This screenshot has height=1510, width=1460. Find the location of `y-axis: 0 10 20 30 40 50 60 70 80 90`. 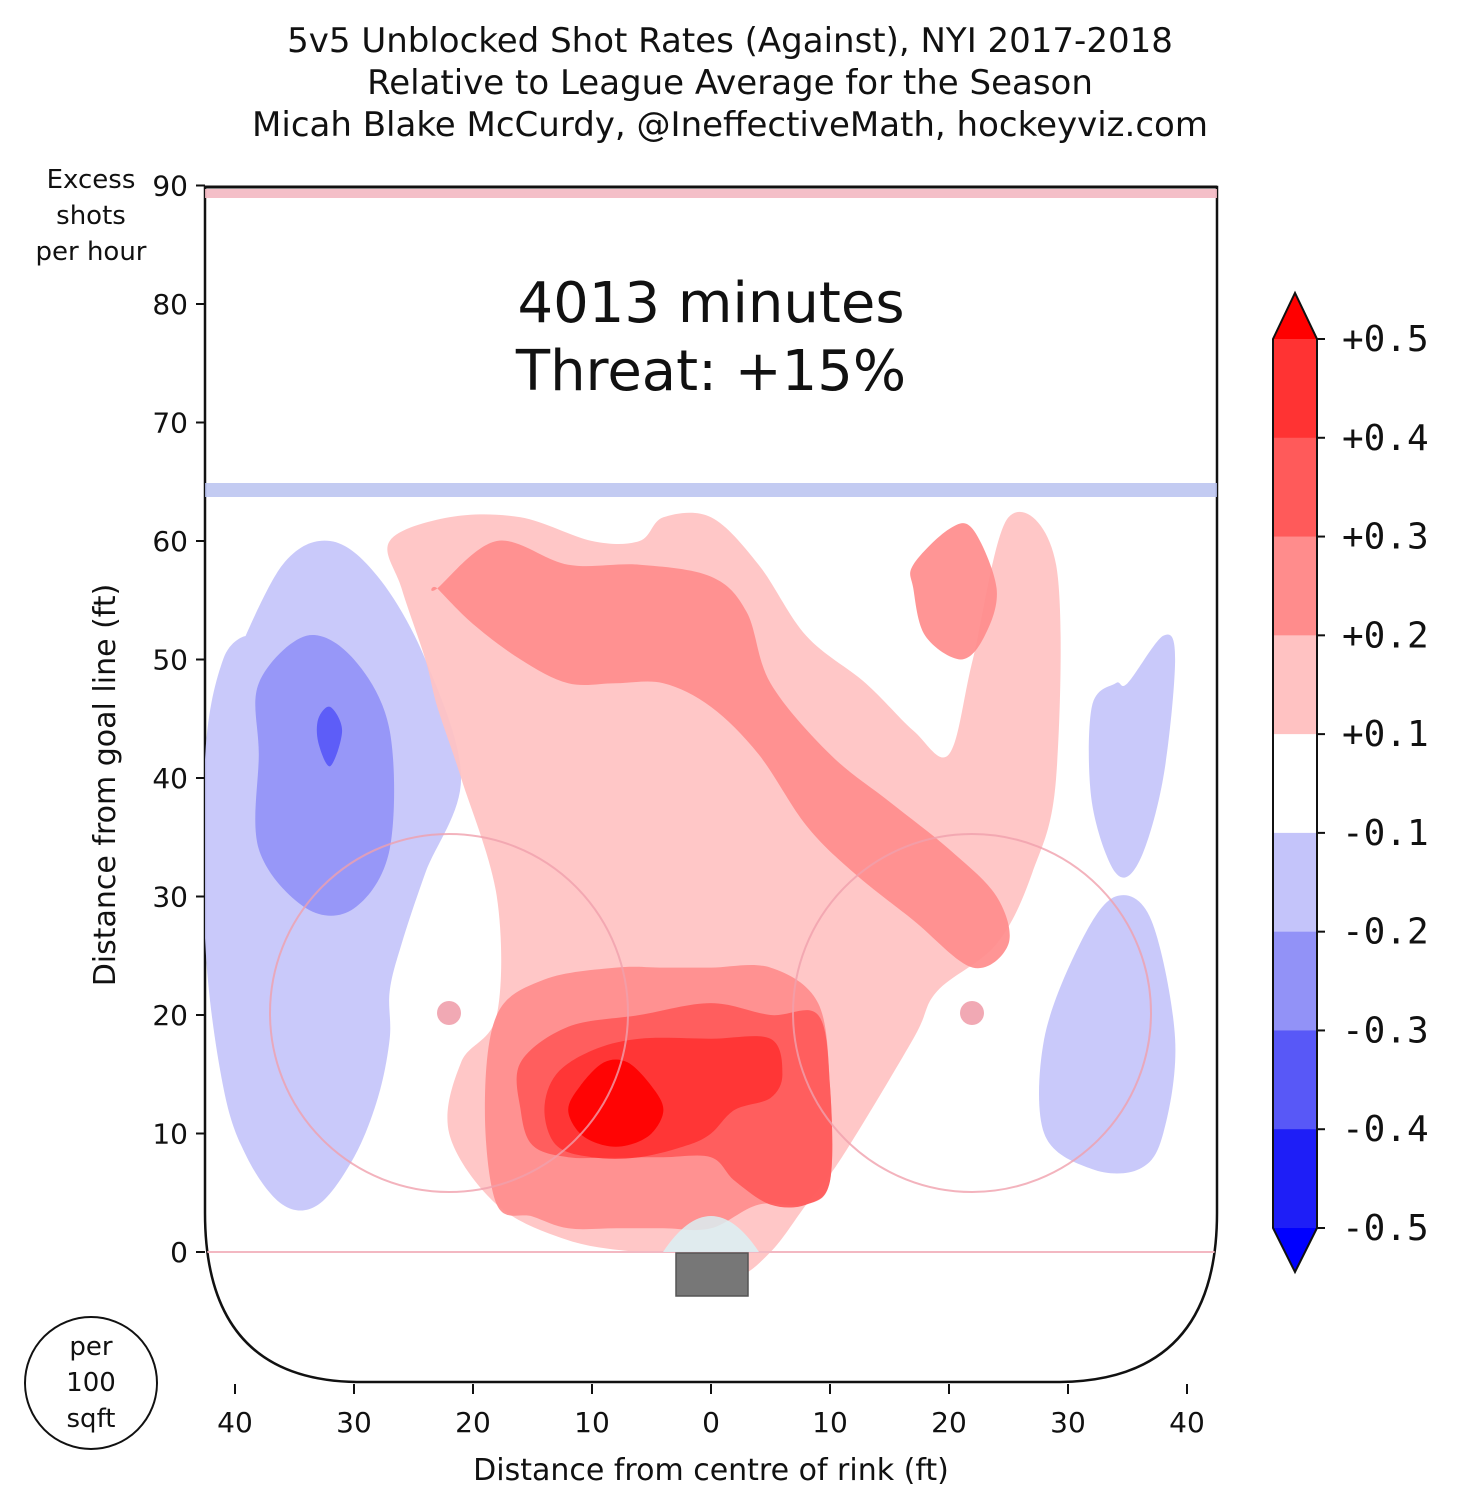

y-axis: 0 10 20 30 40 50 60 70 80 90 is located at coordinates (178, 719).